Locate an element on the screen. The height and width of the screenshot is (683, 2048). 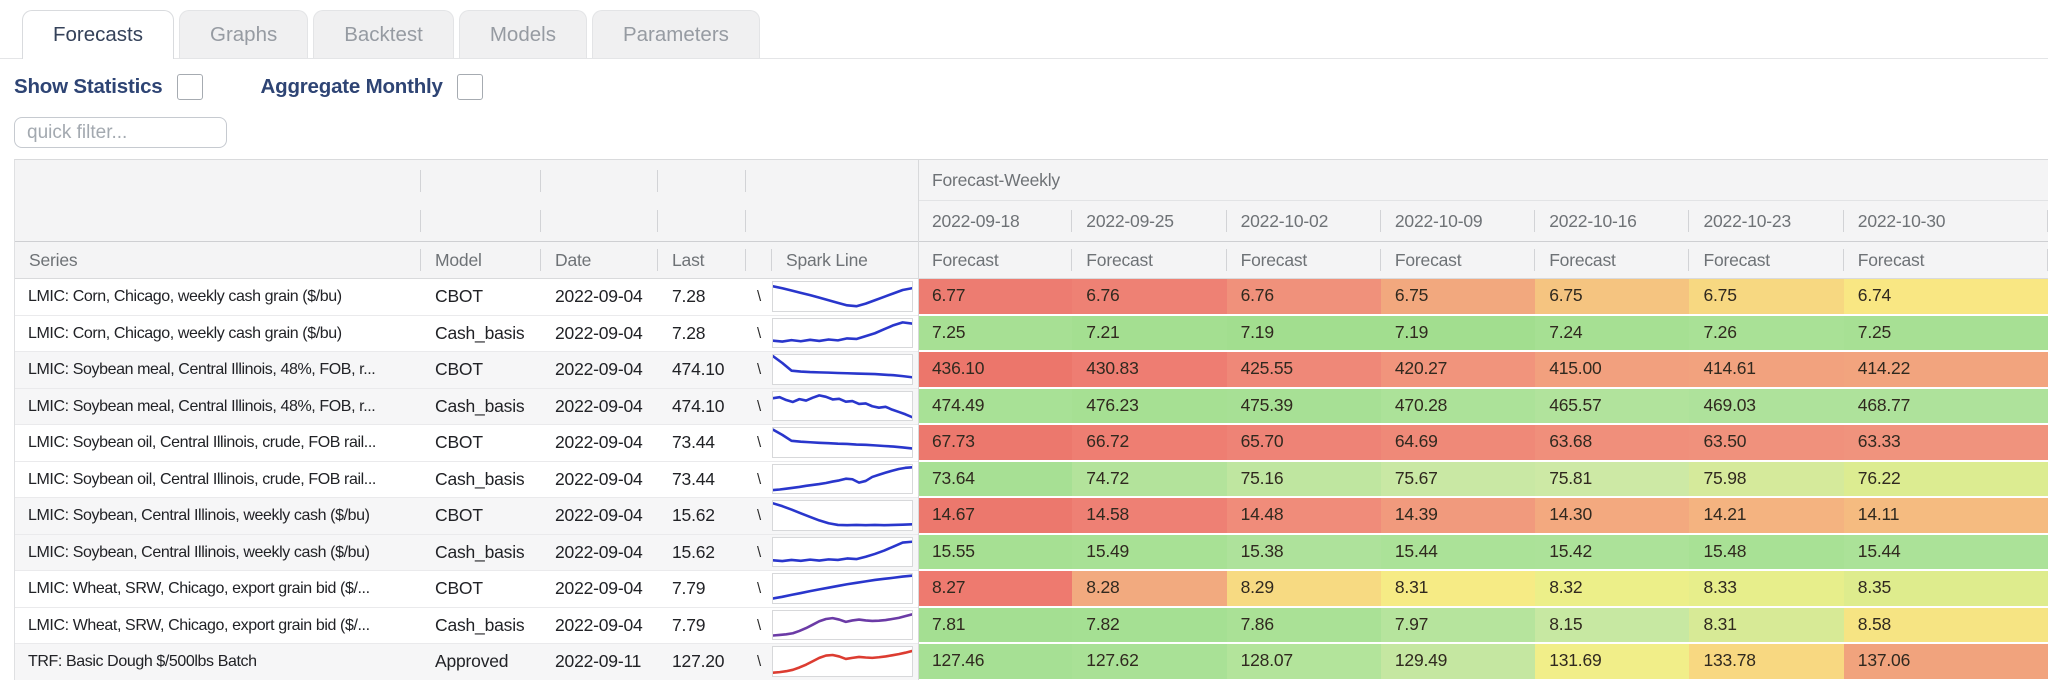
forecast-value: 7.97 is located at coordinates (1411, 623).